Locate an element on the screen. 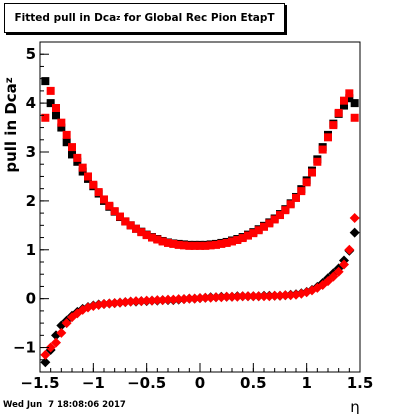 This screenshot has width=400, height=414. y-tick-label: 2 is located at coordinates (31, 201).